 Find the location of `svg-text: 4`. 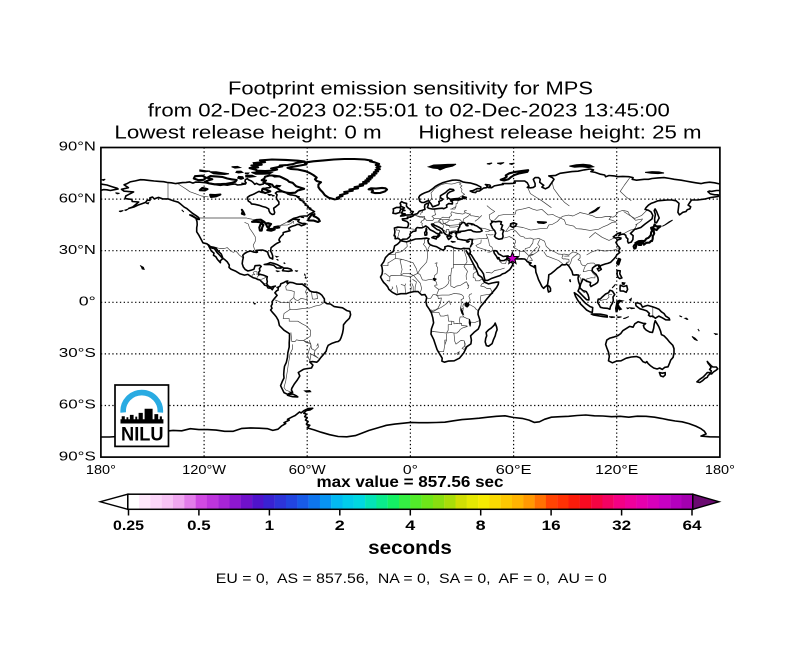

svg-text: 4 is located at coordinates (410, 525).